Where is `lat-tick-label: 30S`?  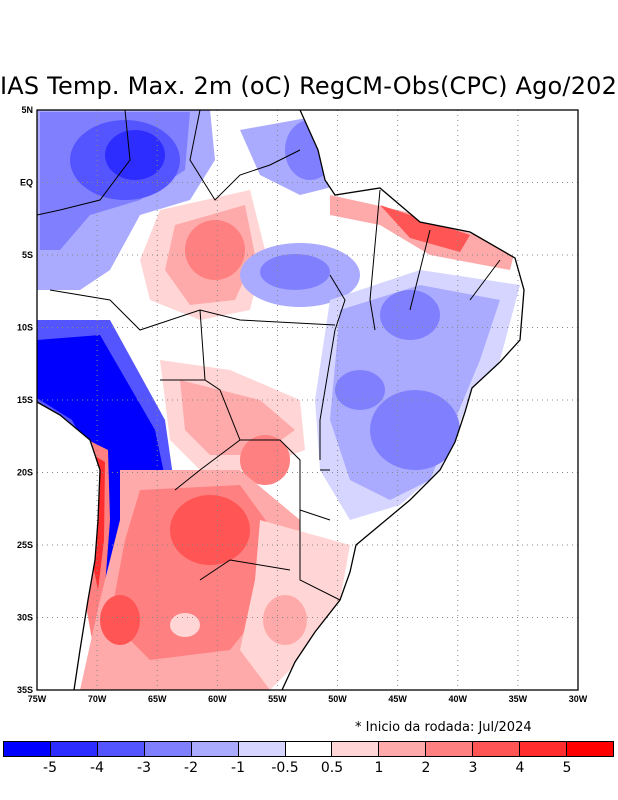 lat-tick-label: 30S is located at coordinates (25, 618).